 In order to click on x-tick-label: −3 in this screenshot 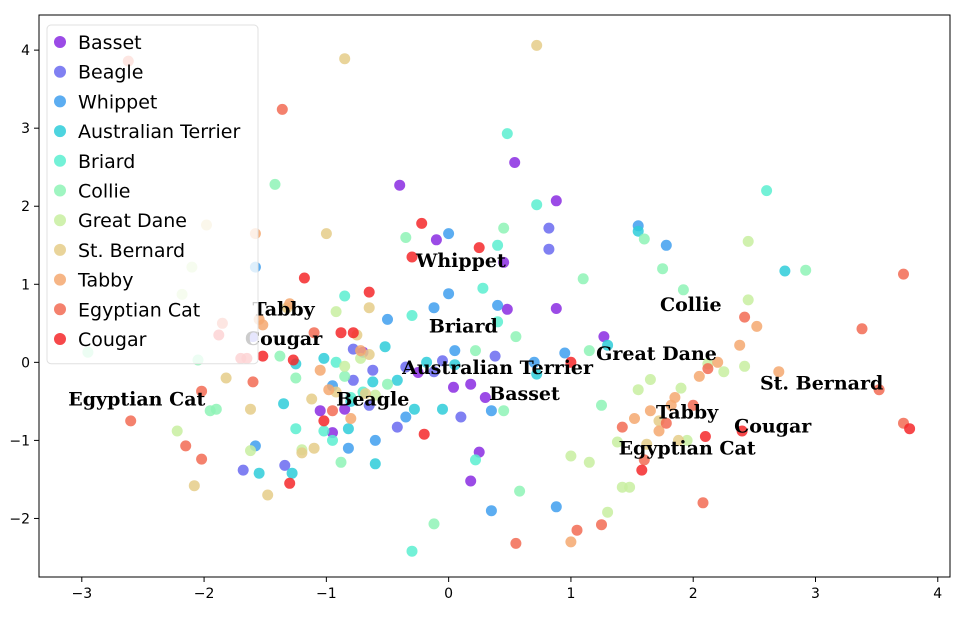, I will do `click(81, 594)`.